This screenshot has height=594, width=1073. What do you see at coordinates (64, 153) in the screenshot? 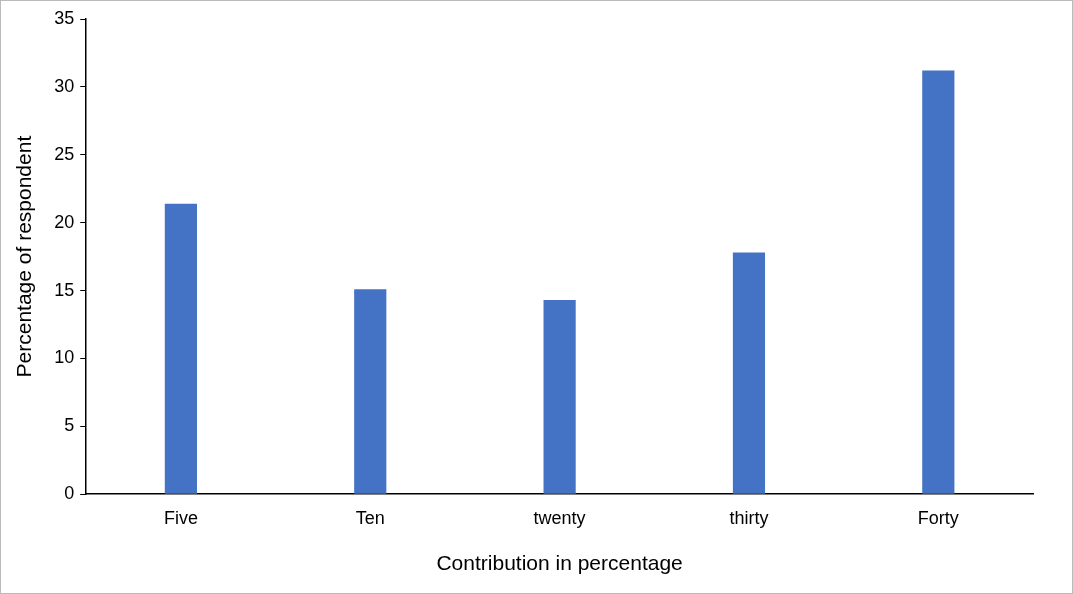
I see `y-tick-label: 25` at bounding box center [64, 153].